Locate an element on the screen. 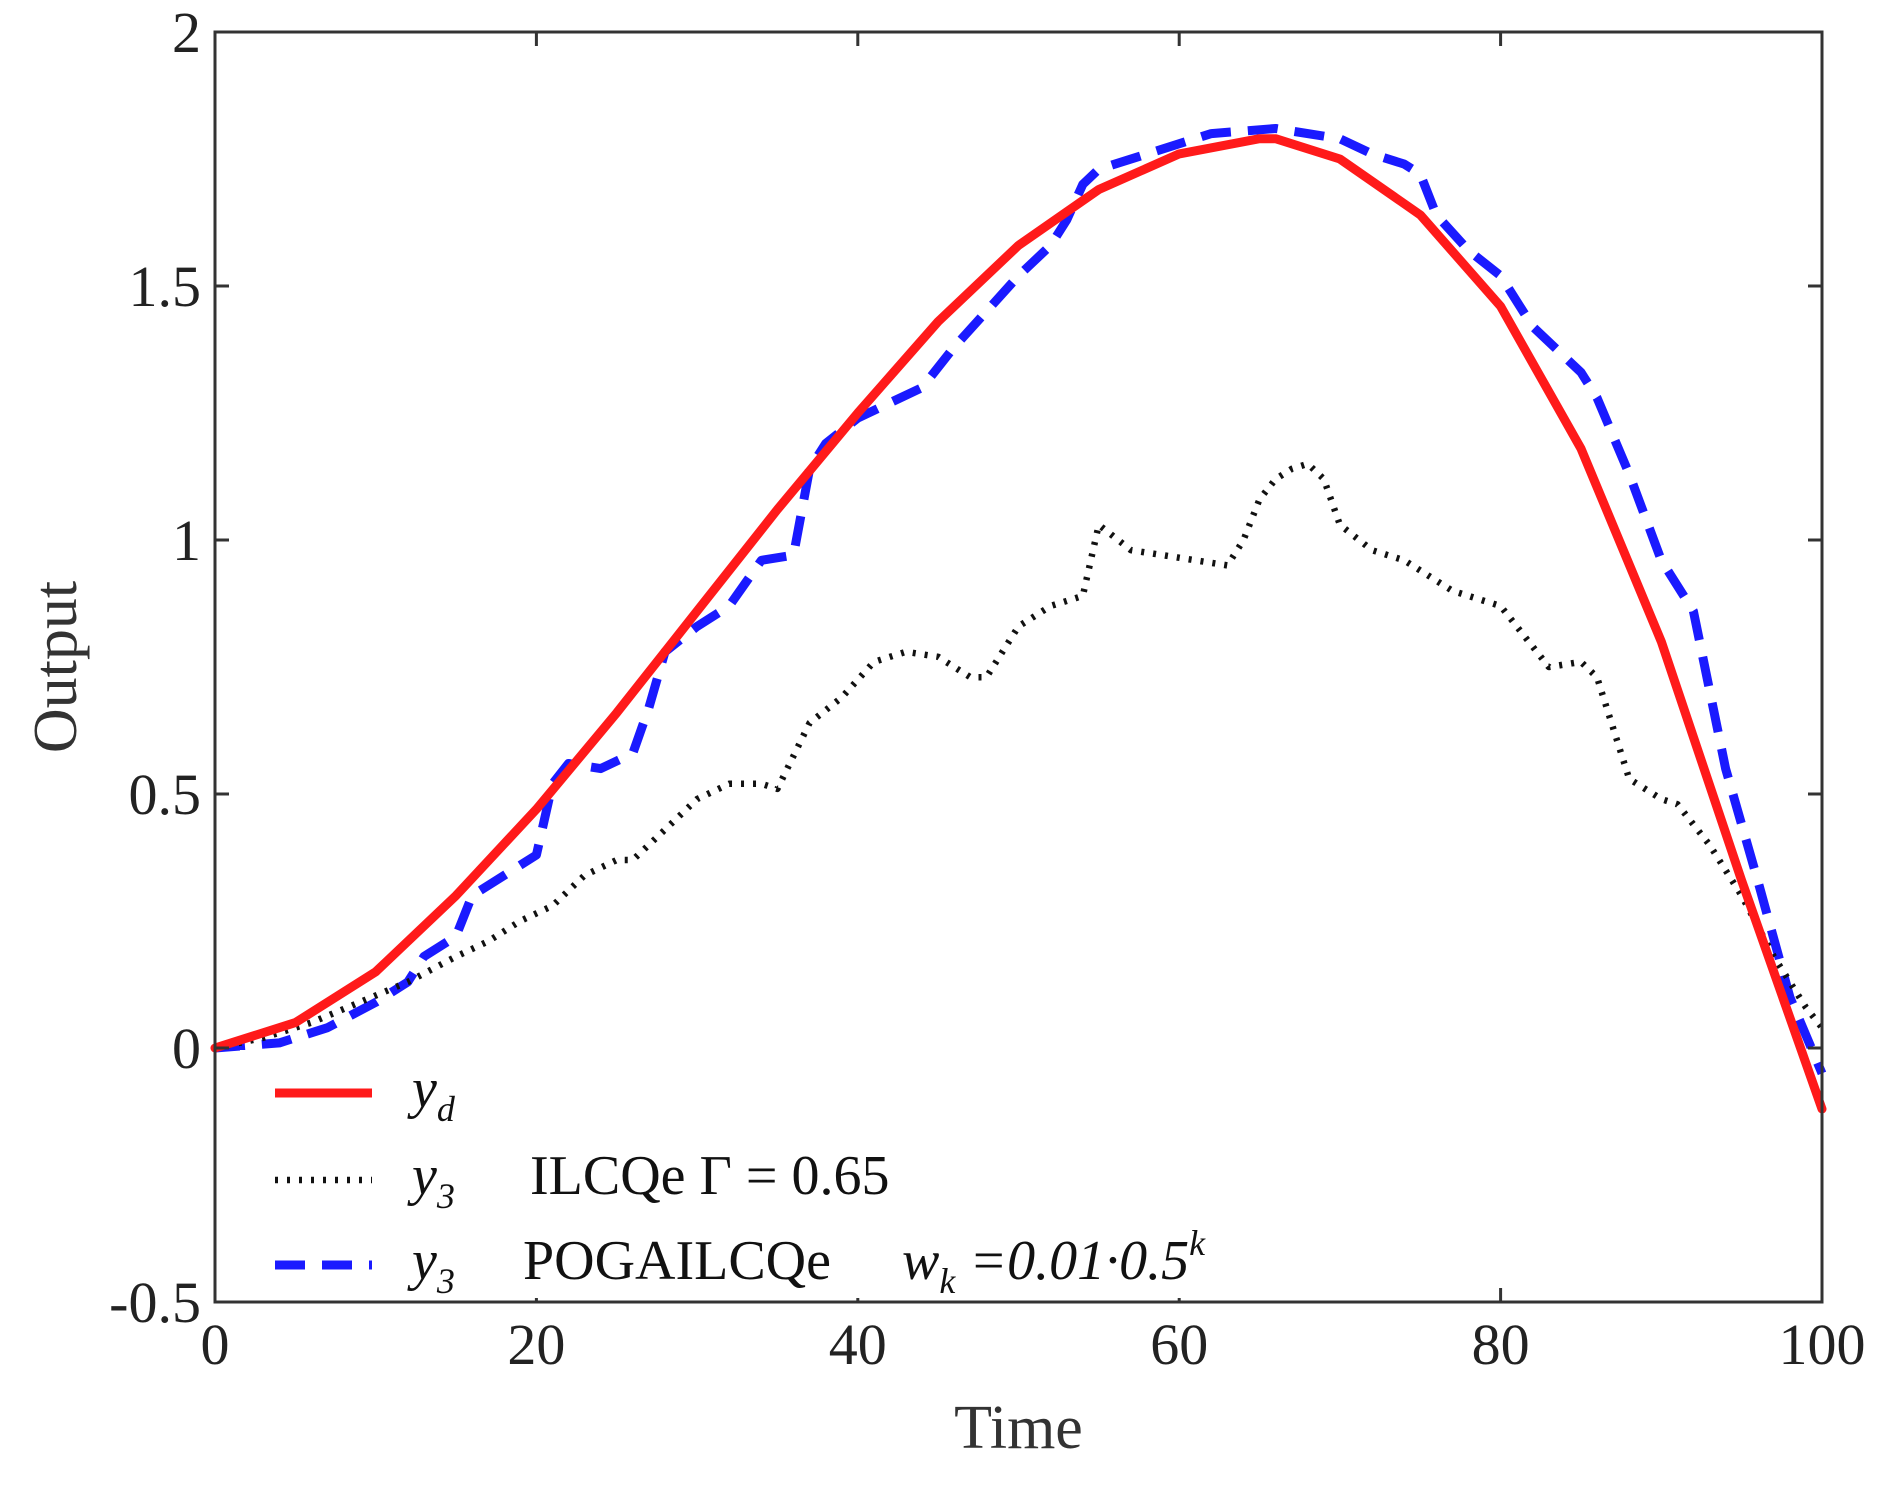 The width and height of the screenshot is (1895, 1495). x-tick-label: 40 is located at coordinates (858, 1344).